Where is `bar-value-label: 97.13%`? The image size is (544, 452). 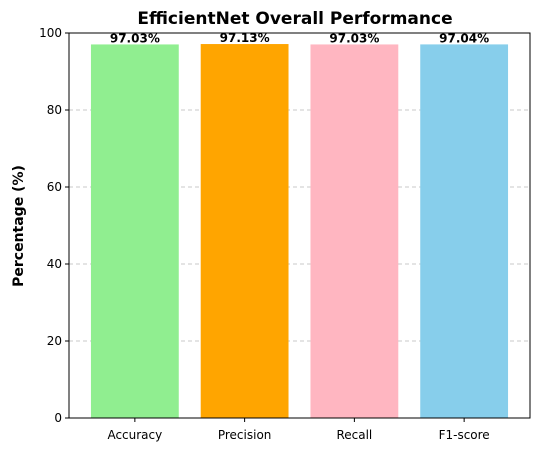 bar-value-label: 97.13% is located at coordinates (245, 38).